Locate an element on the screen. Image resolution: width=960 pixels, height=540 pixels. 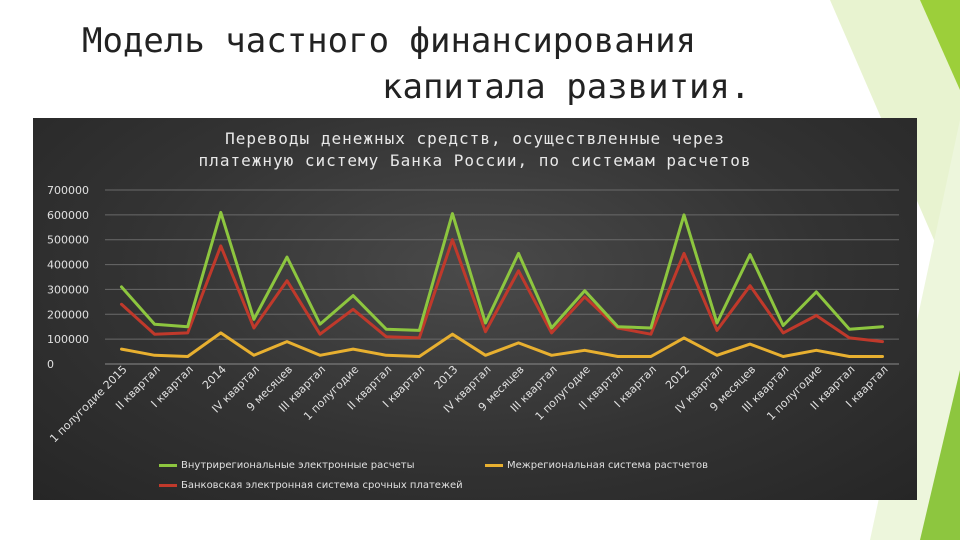
x-tick-label: 2012 is located at coordinates (677, 377).